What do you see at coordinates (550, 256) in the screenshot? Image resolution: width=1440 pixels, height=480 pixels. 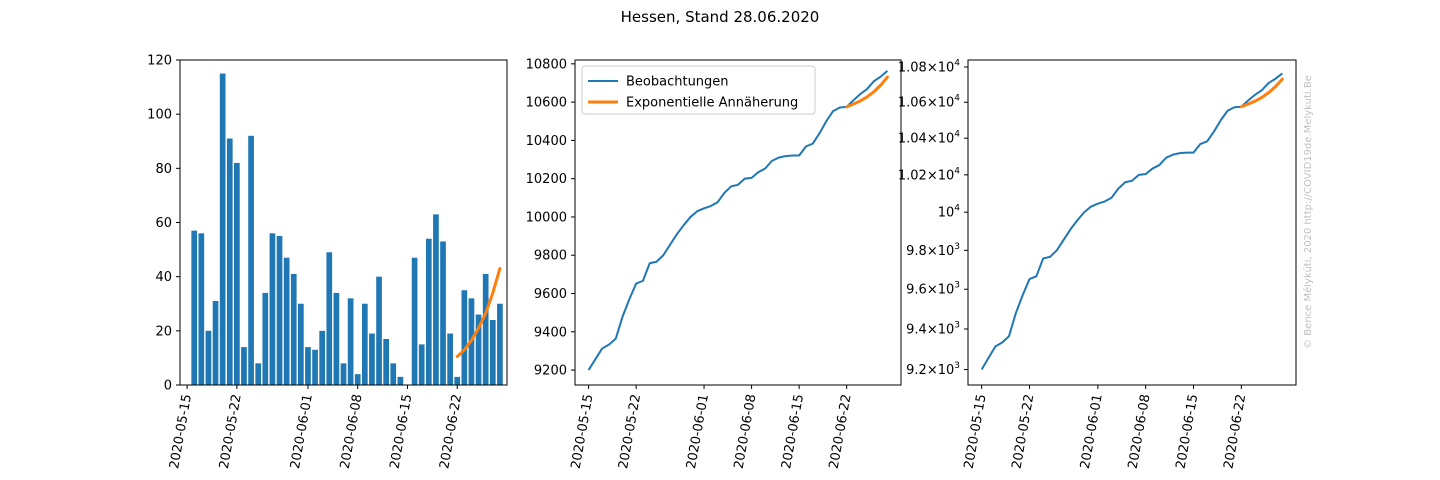 I see `y-tick-label: 9800` at bounding box center [550, 256].